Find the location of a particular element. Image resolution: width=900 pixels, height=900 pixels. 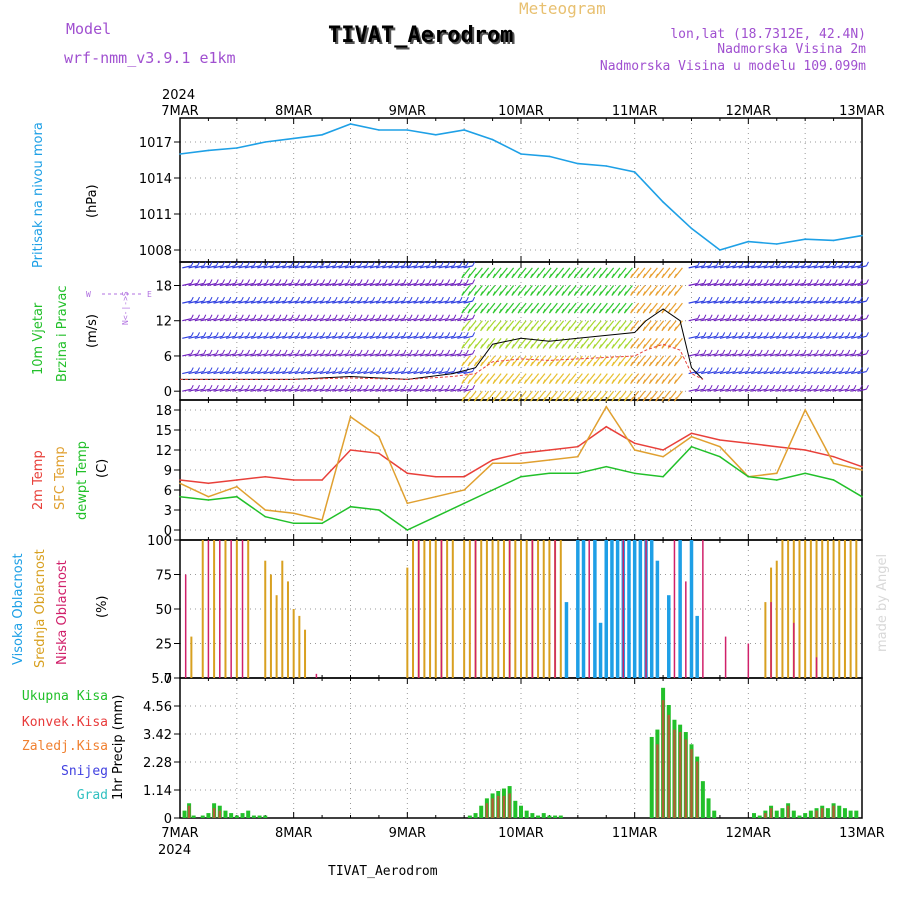

low-cloud-ylabel: Niska Oblacnost is located at coordinates (62, 612).